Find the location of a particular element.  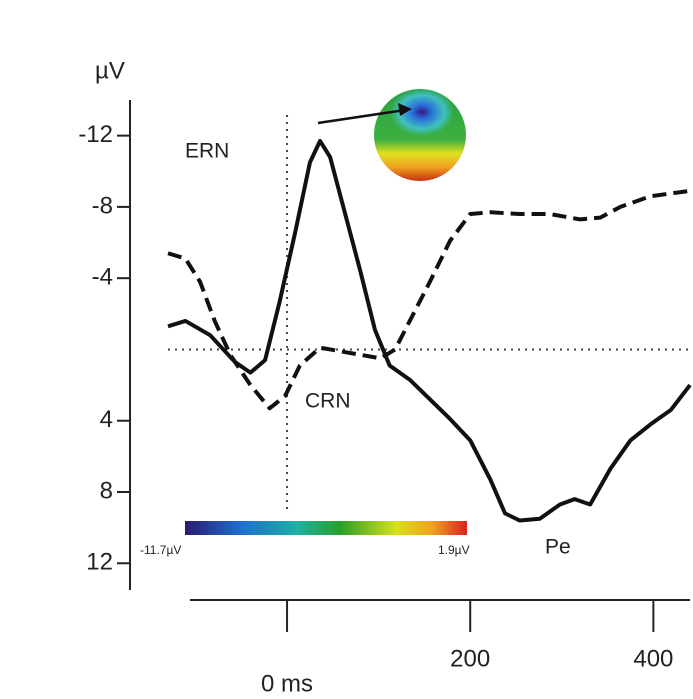

colorbar-max: 1.9µV is located at coordinates (454, 550).